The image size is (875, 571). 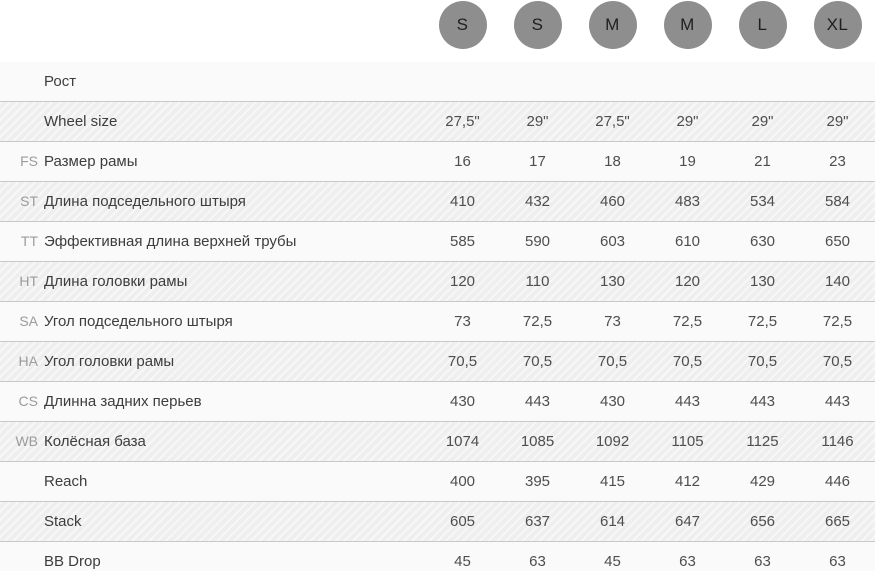 I want to click on table-row: Рост, so click(x=437, y=82).